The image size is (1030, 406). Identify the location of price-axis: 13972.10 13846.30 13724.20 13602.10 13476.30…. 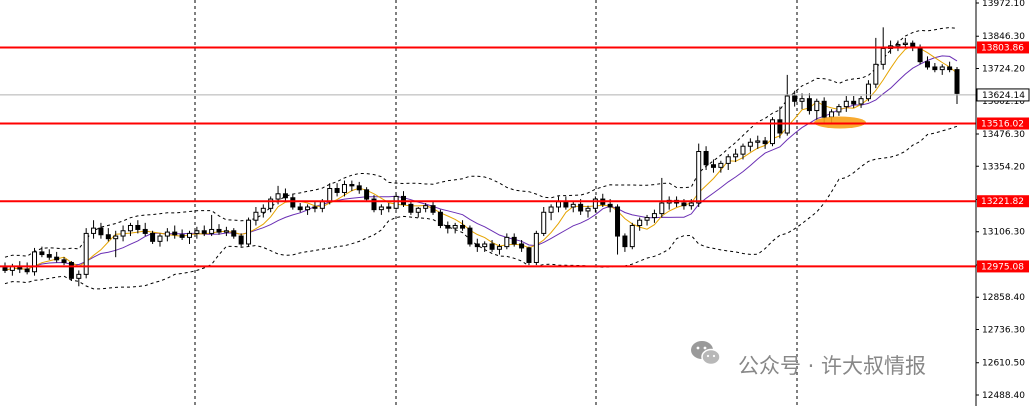
(1002, 203).